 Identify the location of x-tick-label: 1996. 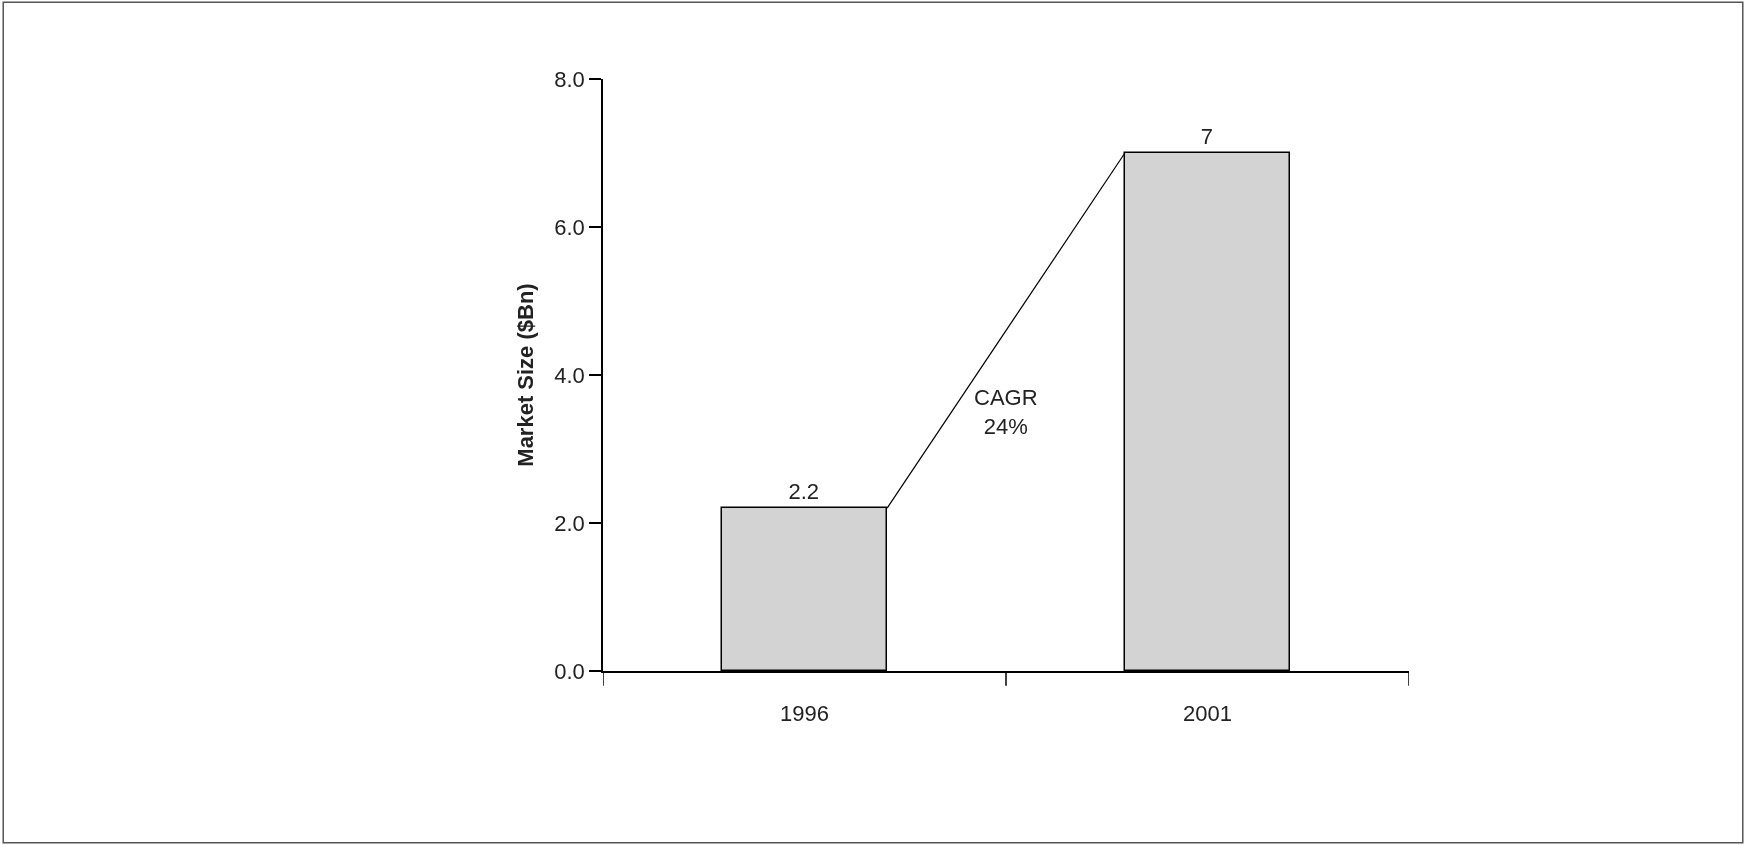
(804, 714).